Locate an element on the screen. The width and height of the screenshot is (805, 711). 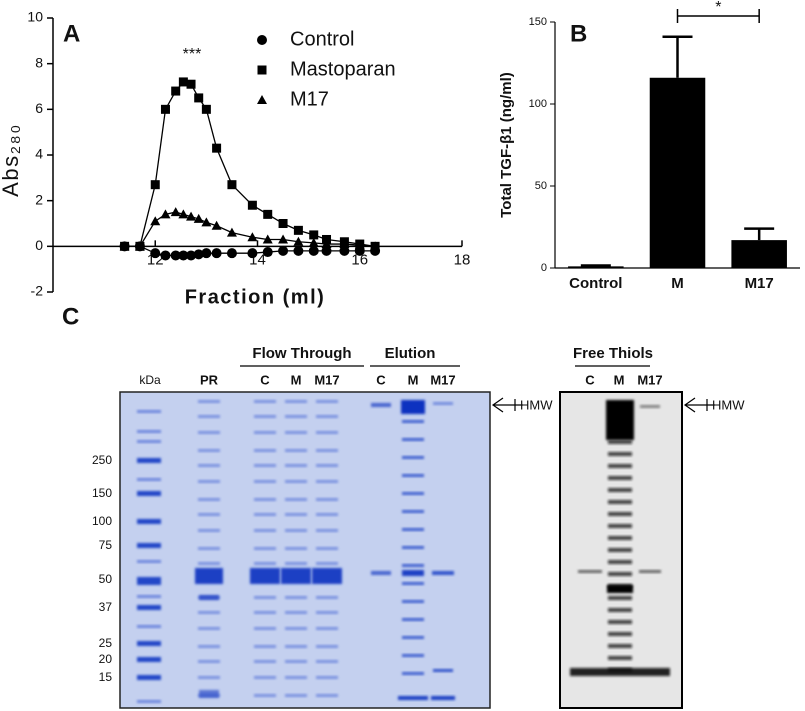
hmw-arrow is located at coordinates (699, 405).